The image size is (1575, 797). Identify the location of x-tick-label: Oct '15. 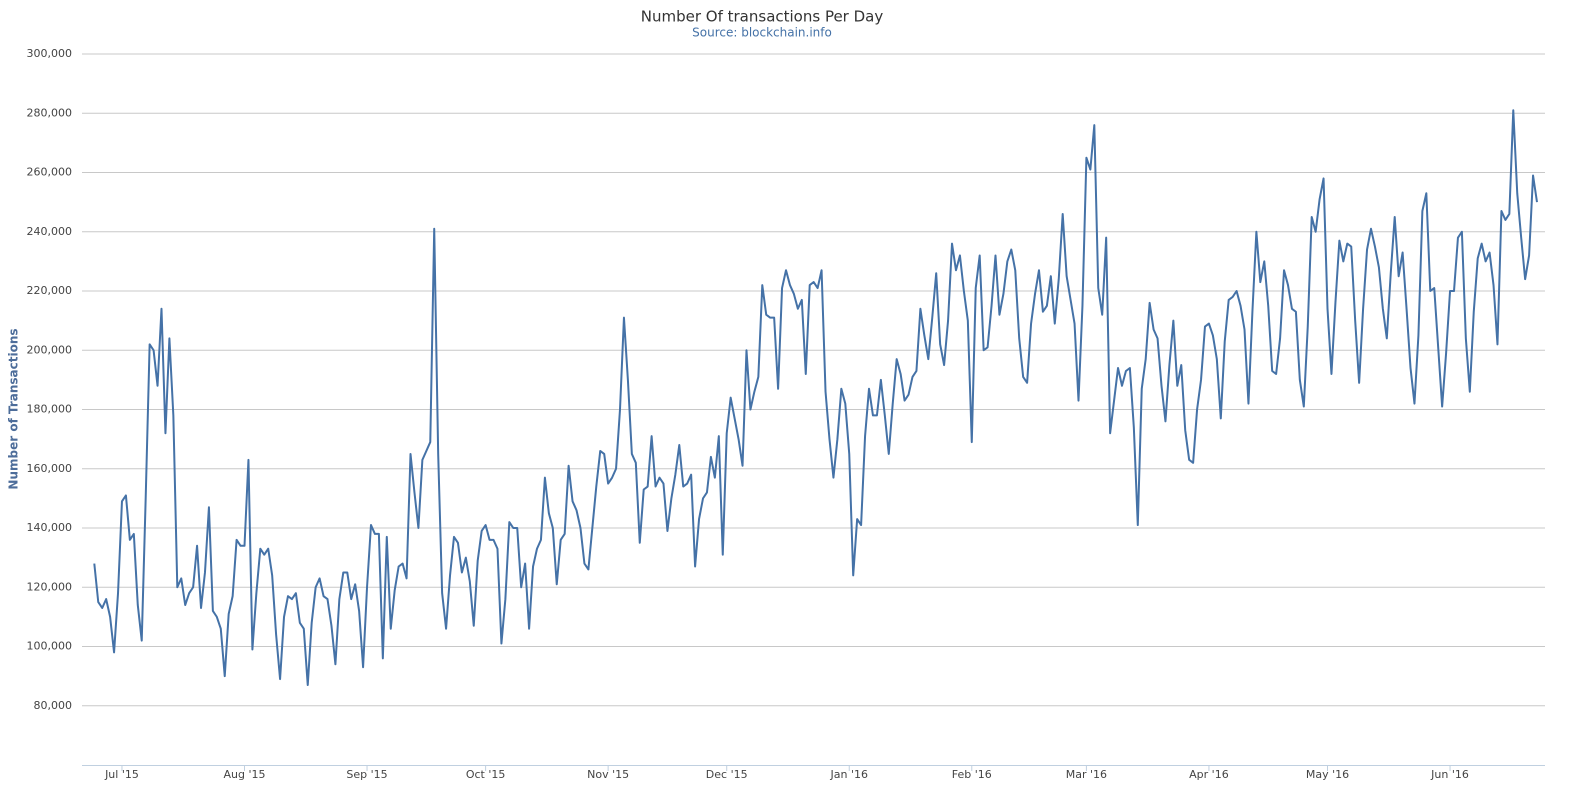
(486, 774).